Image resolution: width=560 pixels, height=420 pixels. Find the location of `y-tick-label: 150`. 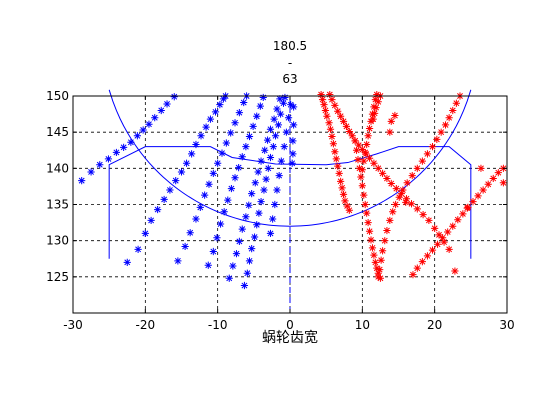

y-tick-label: 150 is located at coordinates (57, 96).